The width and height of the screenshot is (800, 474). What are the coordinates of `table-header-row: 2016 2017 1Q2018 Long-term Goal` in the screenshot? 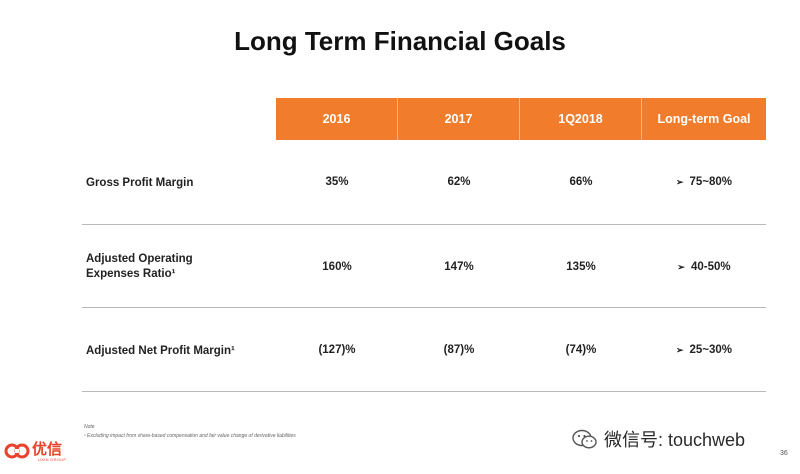 It's located at (521, 119).